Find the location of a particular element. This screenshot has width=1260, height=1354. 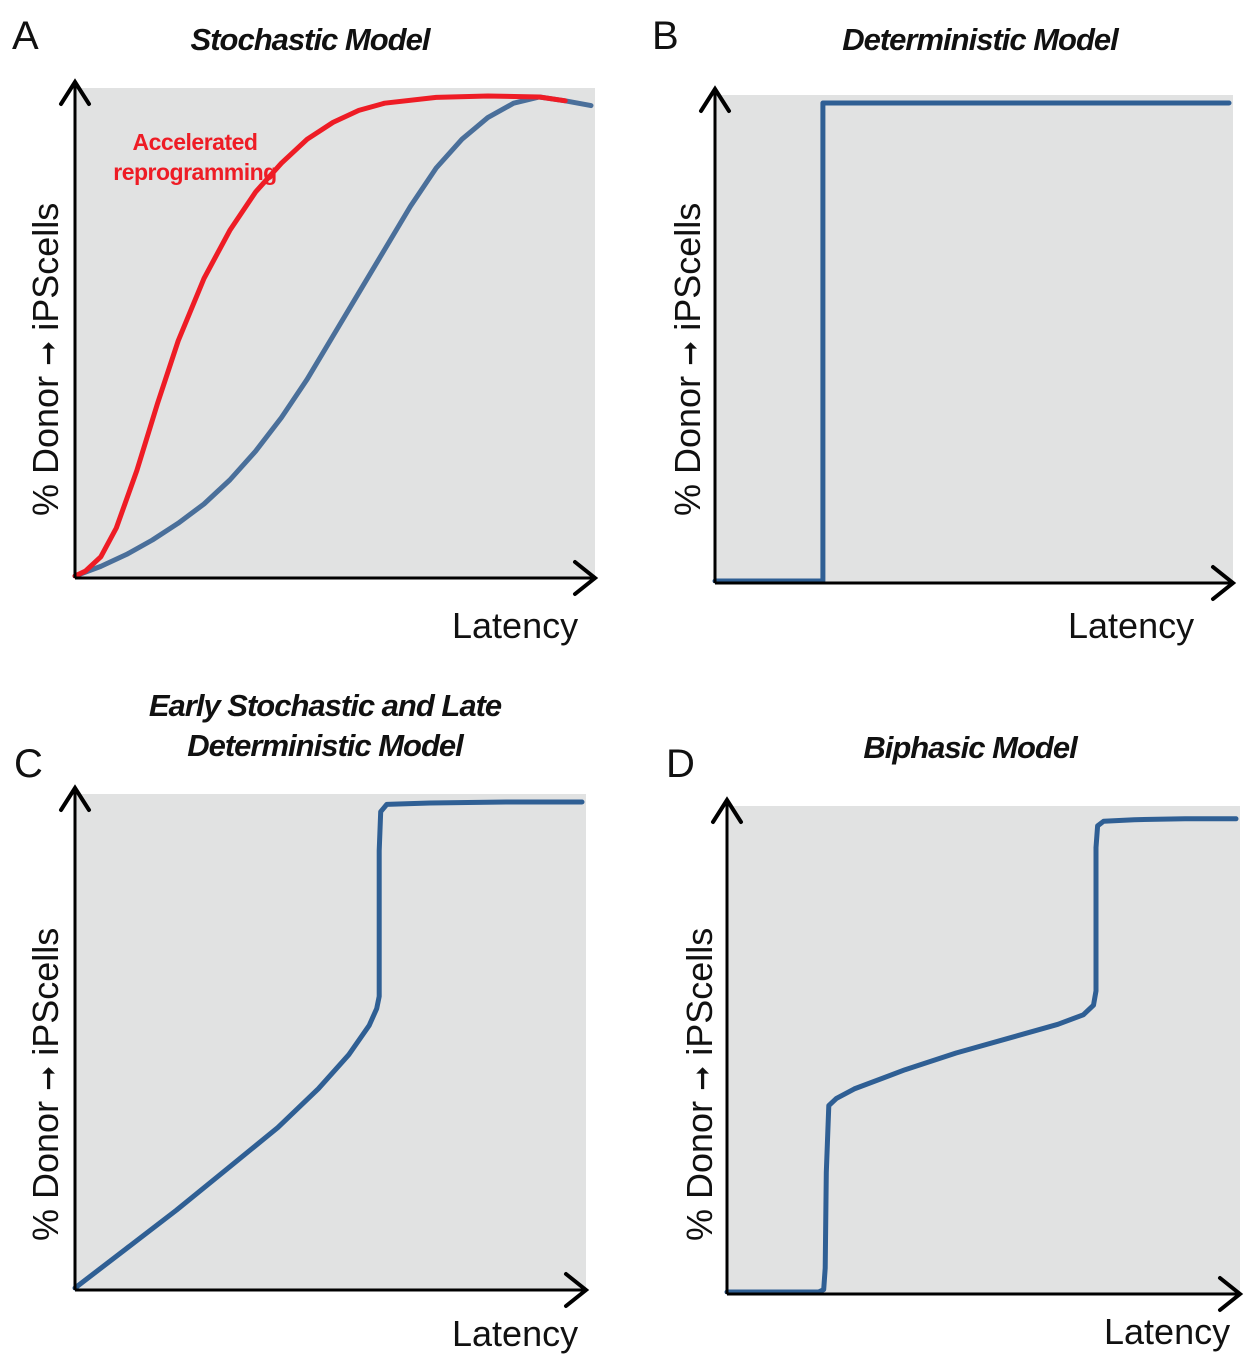

panel-letter: D is located at coordinates (680, 764).